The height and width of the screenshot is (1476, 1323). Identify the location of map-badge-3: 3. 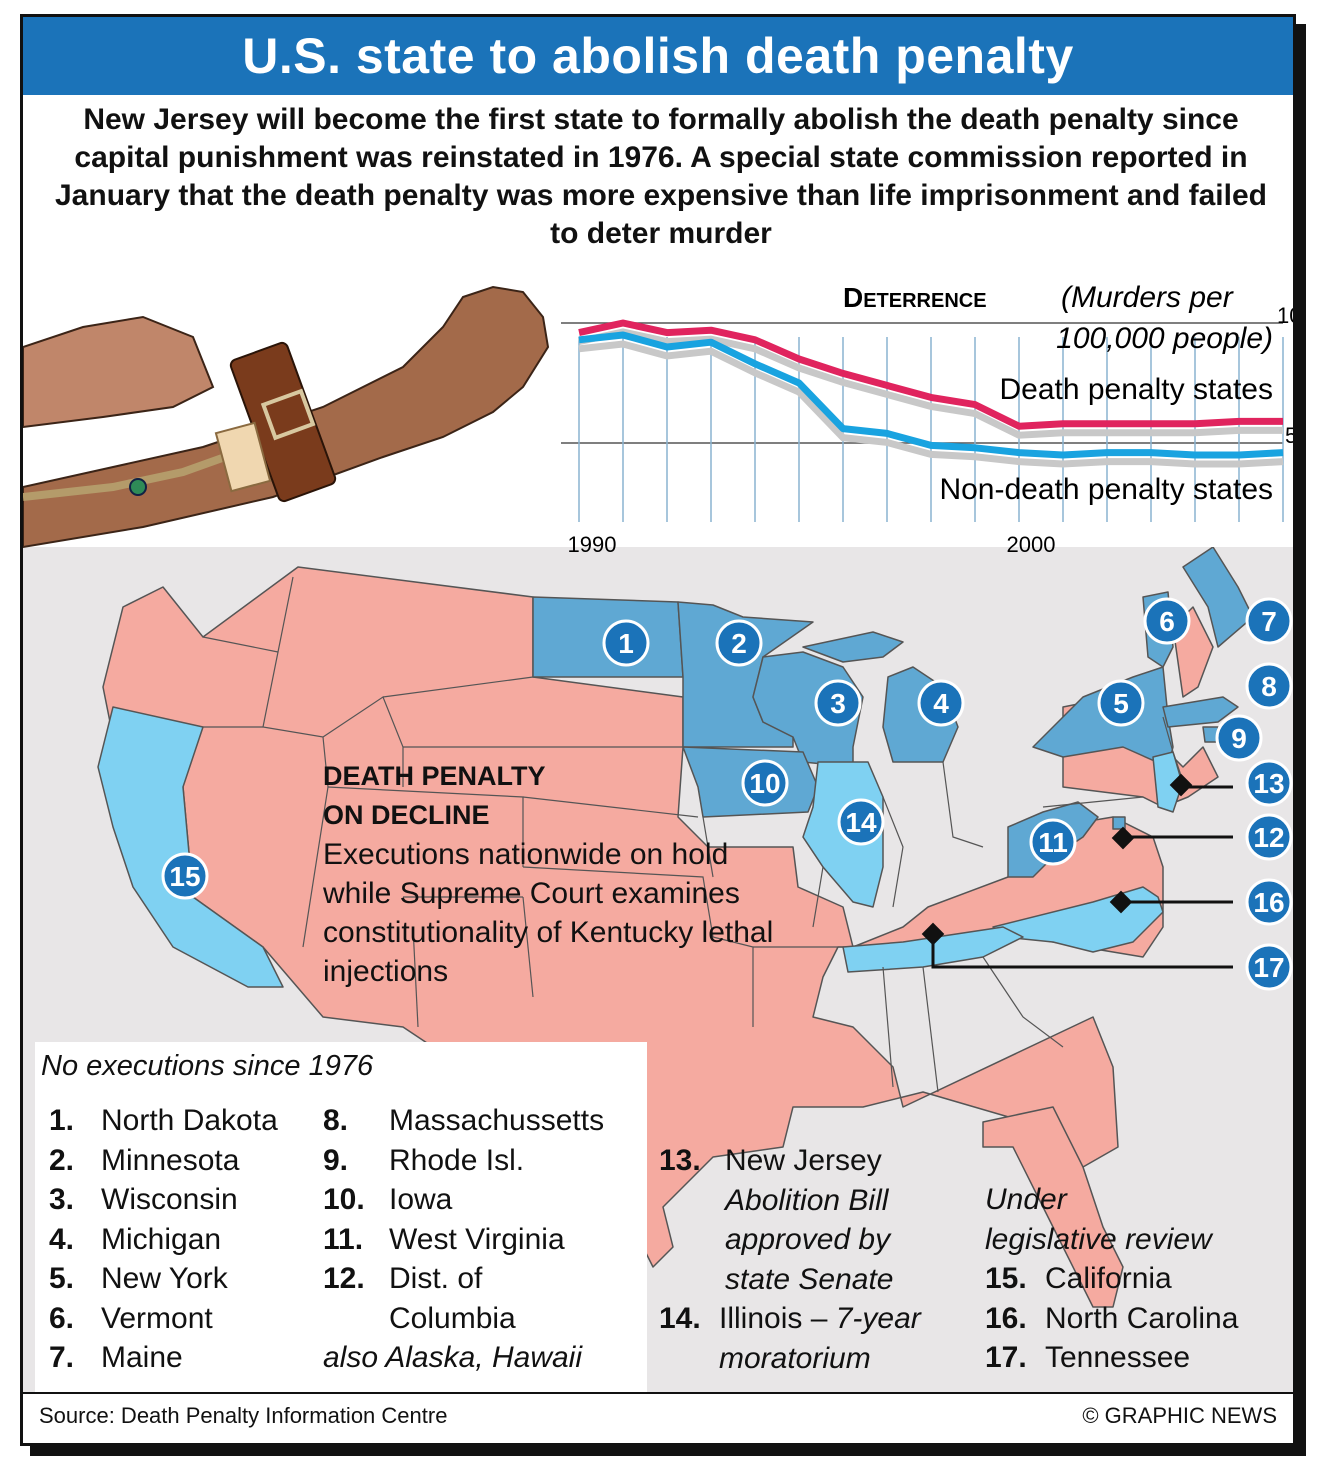
(838, 703).